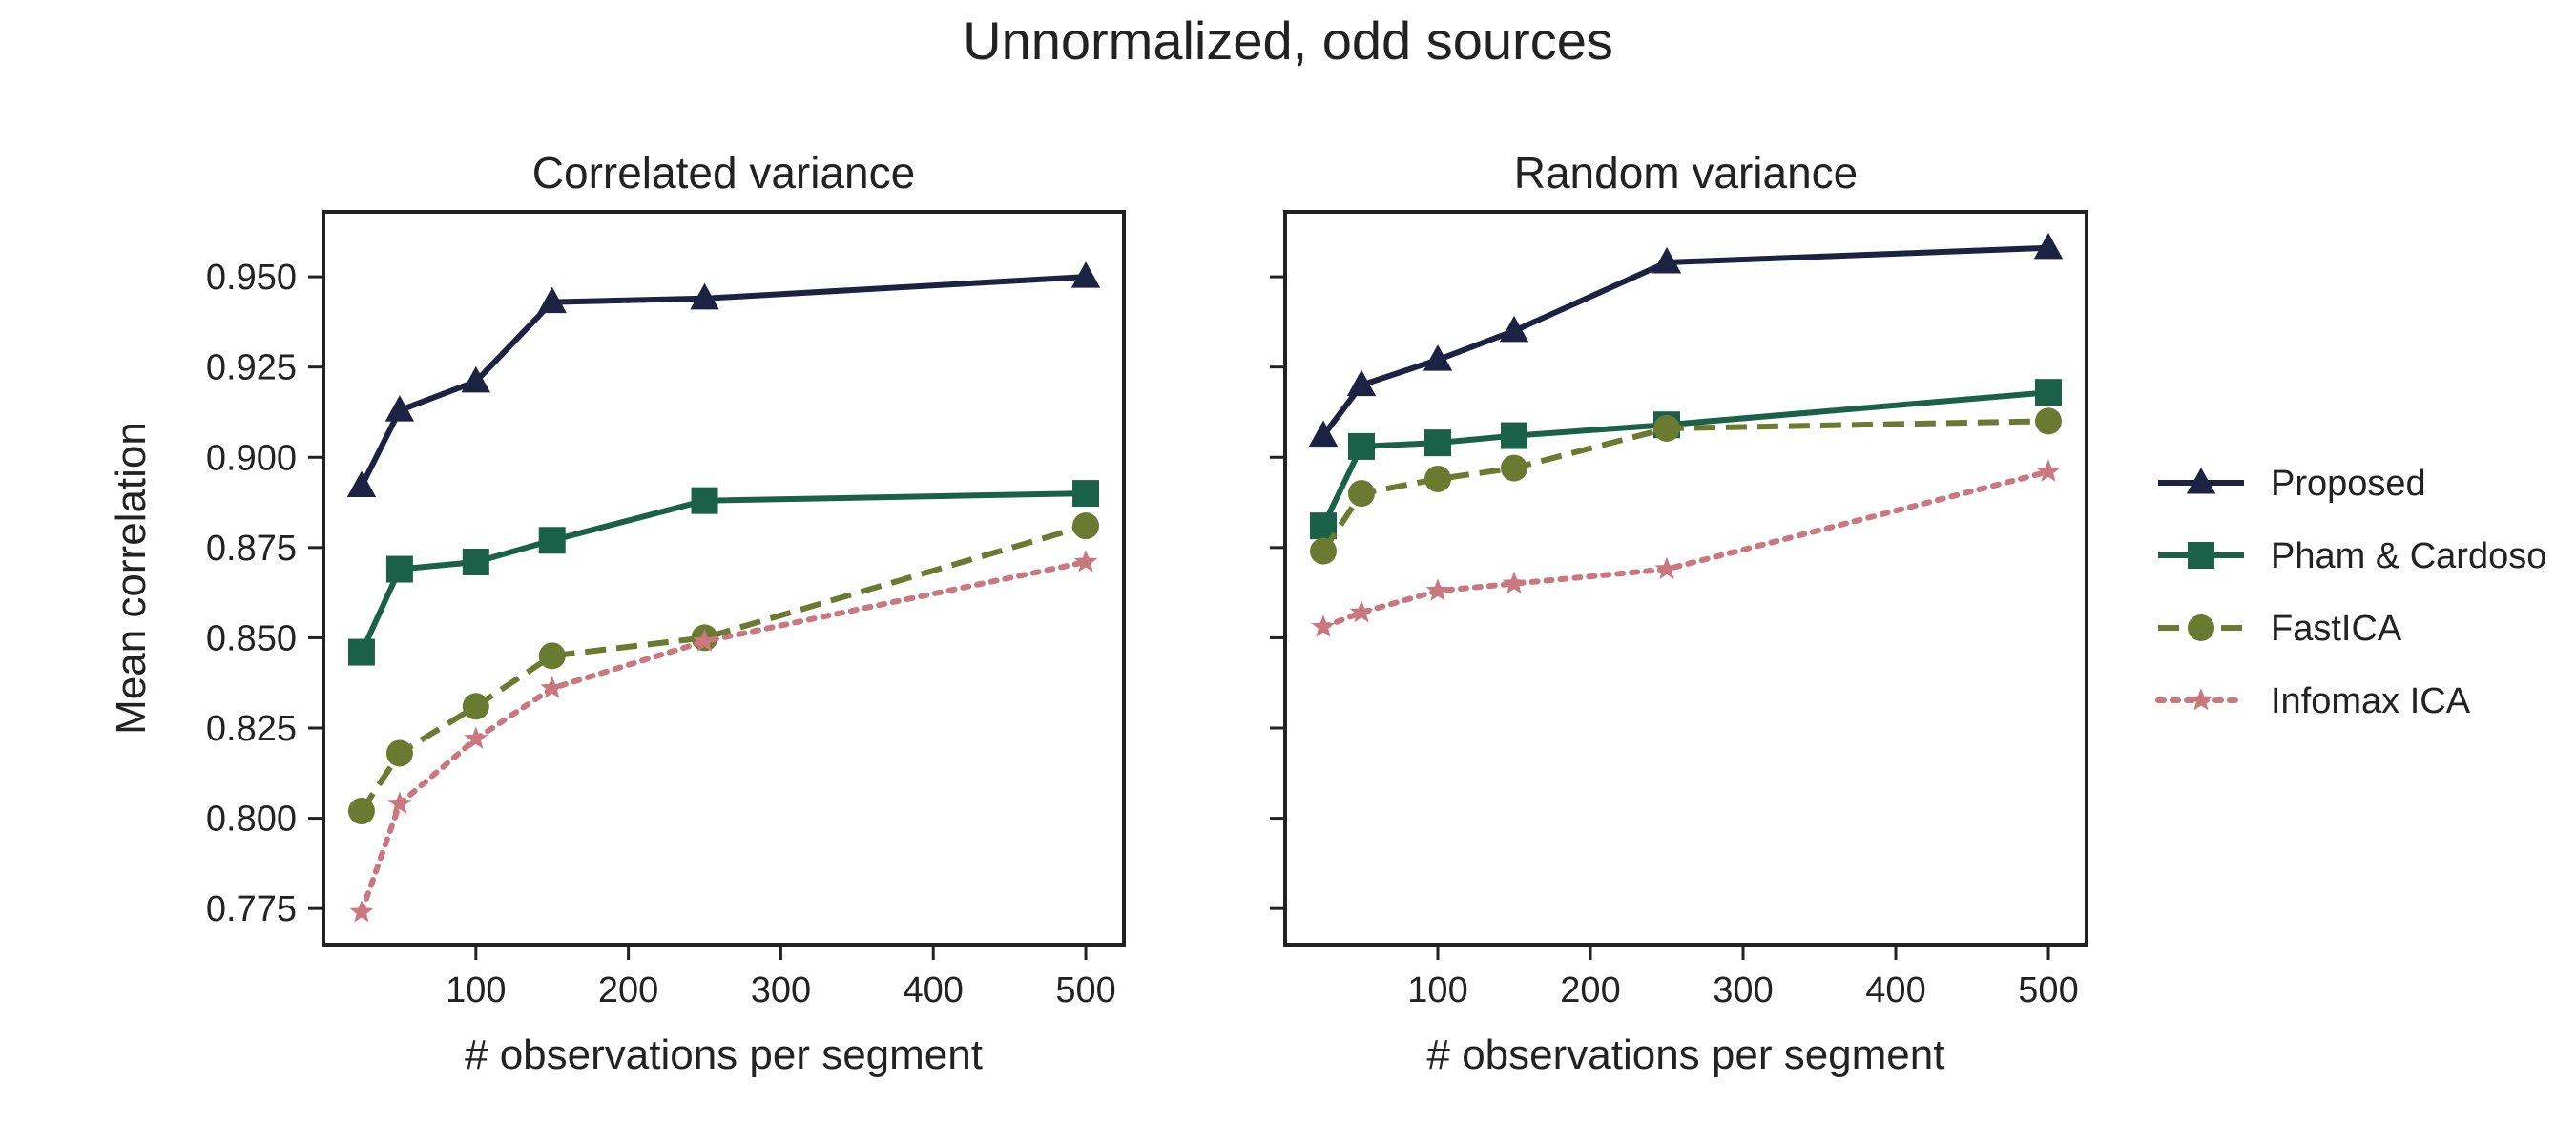  What do you see at coordinates (2336, 629) in the screenshot?
I see `legend-label: FastICA` at bounding box center [2336, 629].